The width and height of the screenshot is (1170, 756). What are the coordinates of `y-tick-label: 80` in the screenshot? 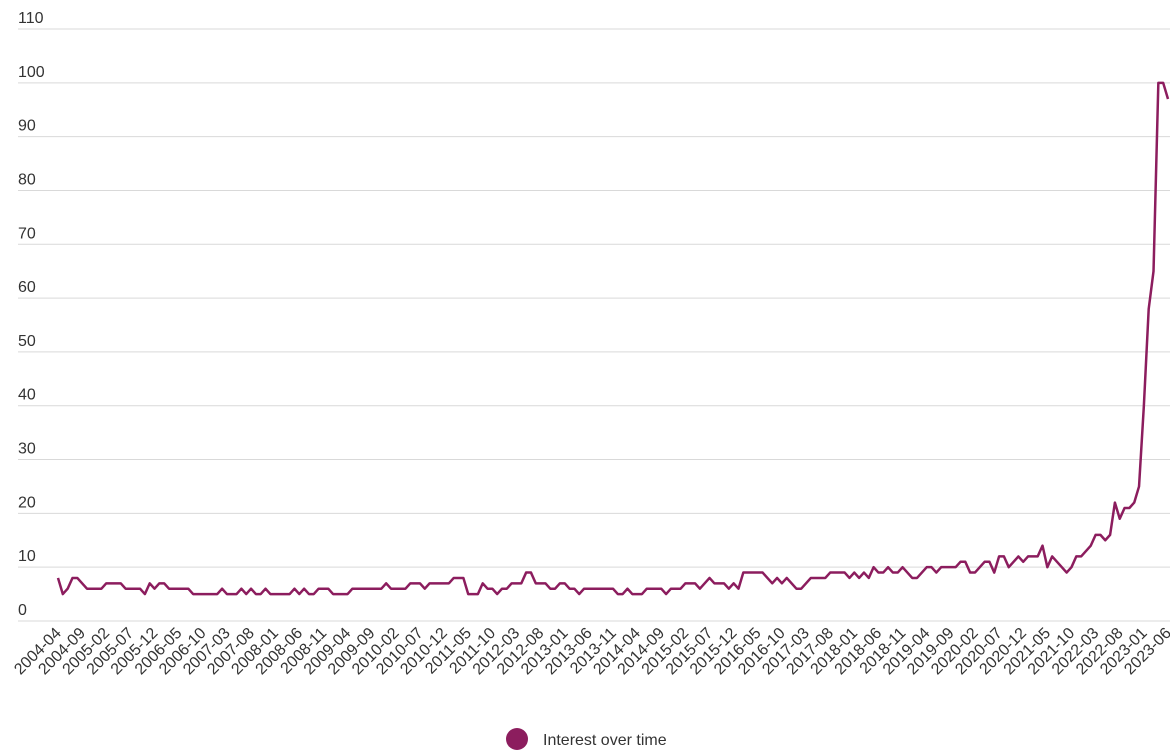 It's located at (27, 179).